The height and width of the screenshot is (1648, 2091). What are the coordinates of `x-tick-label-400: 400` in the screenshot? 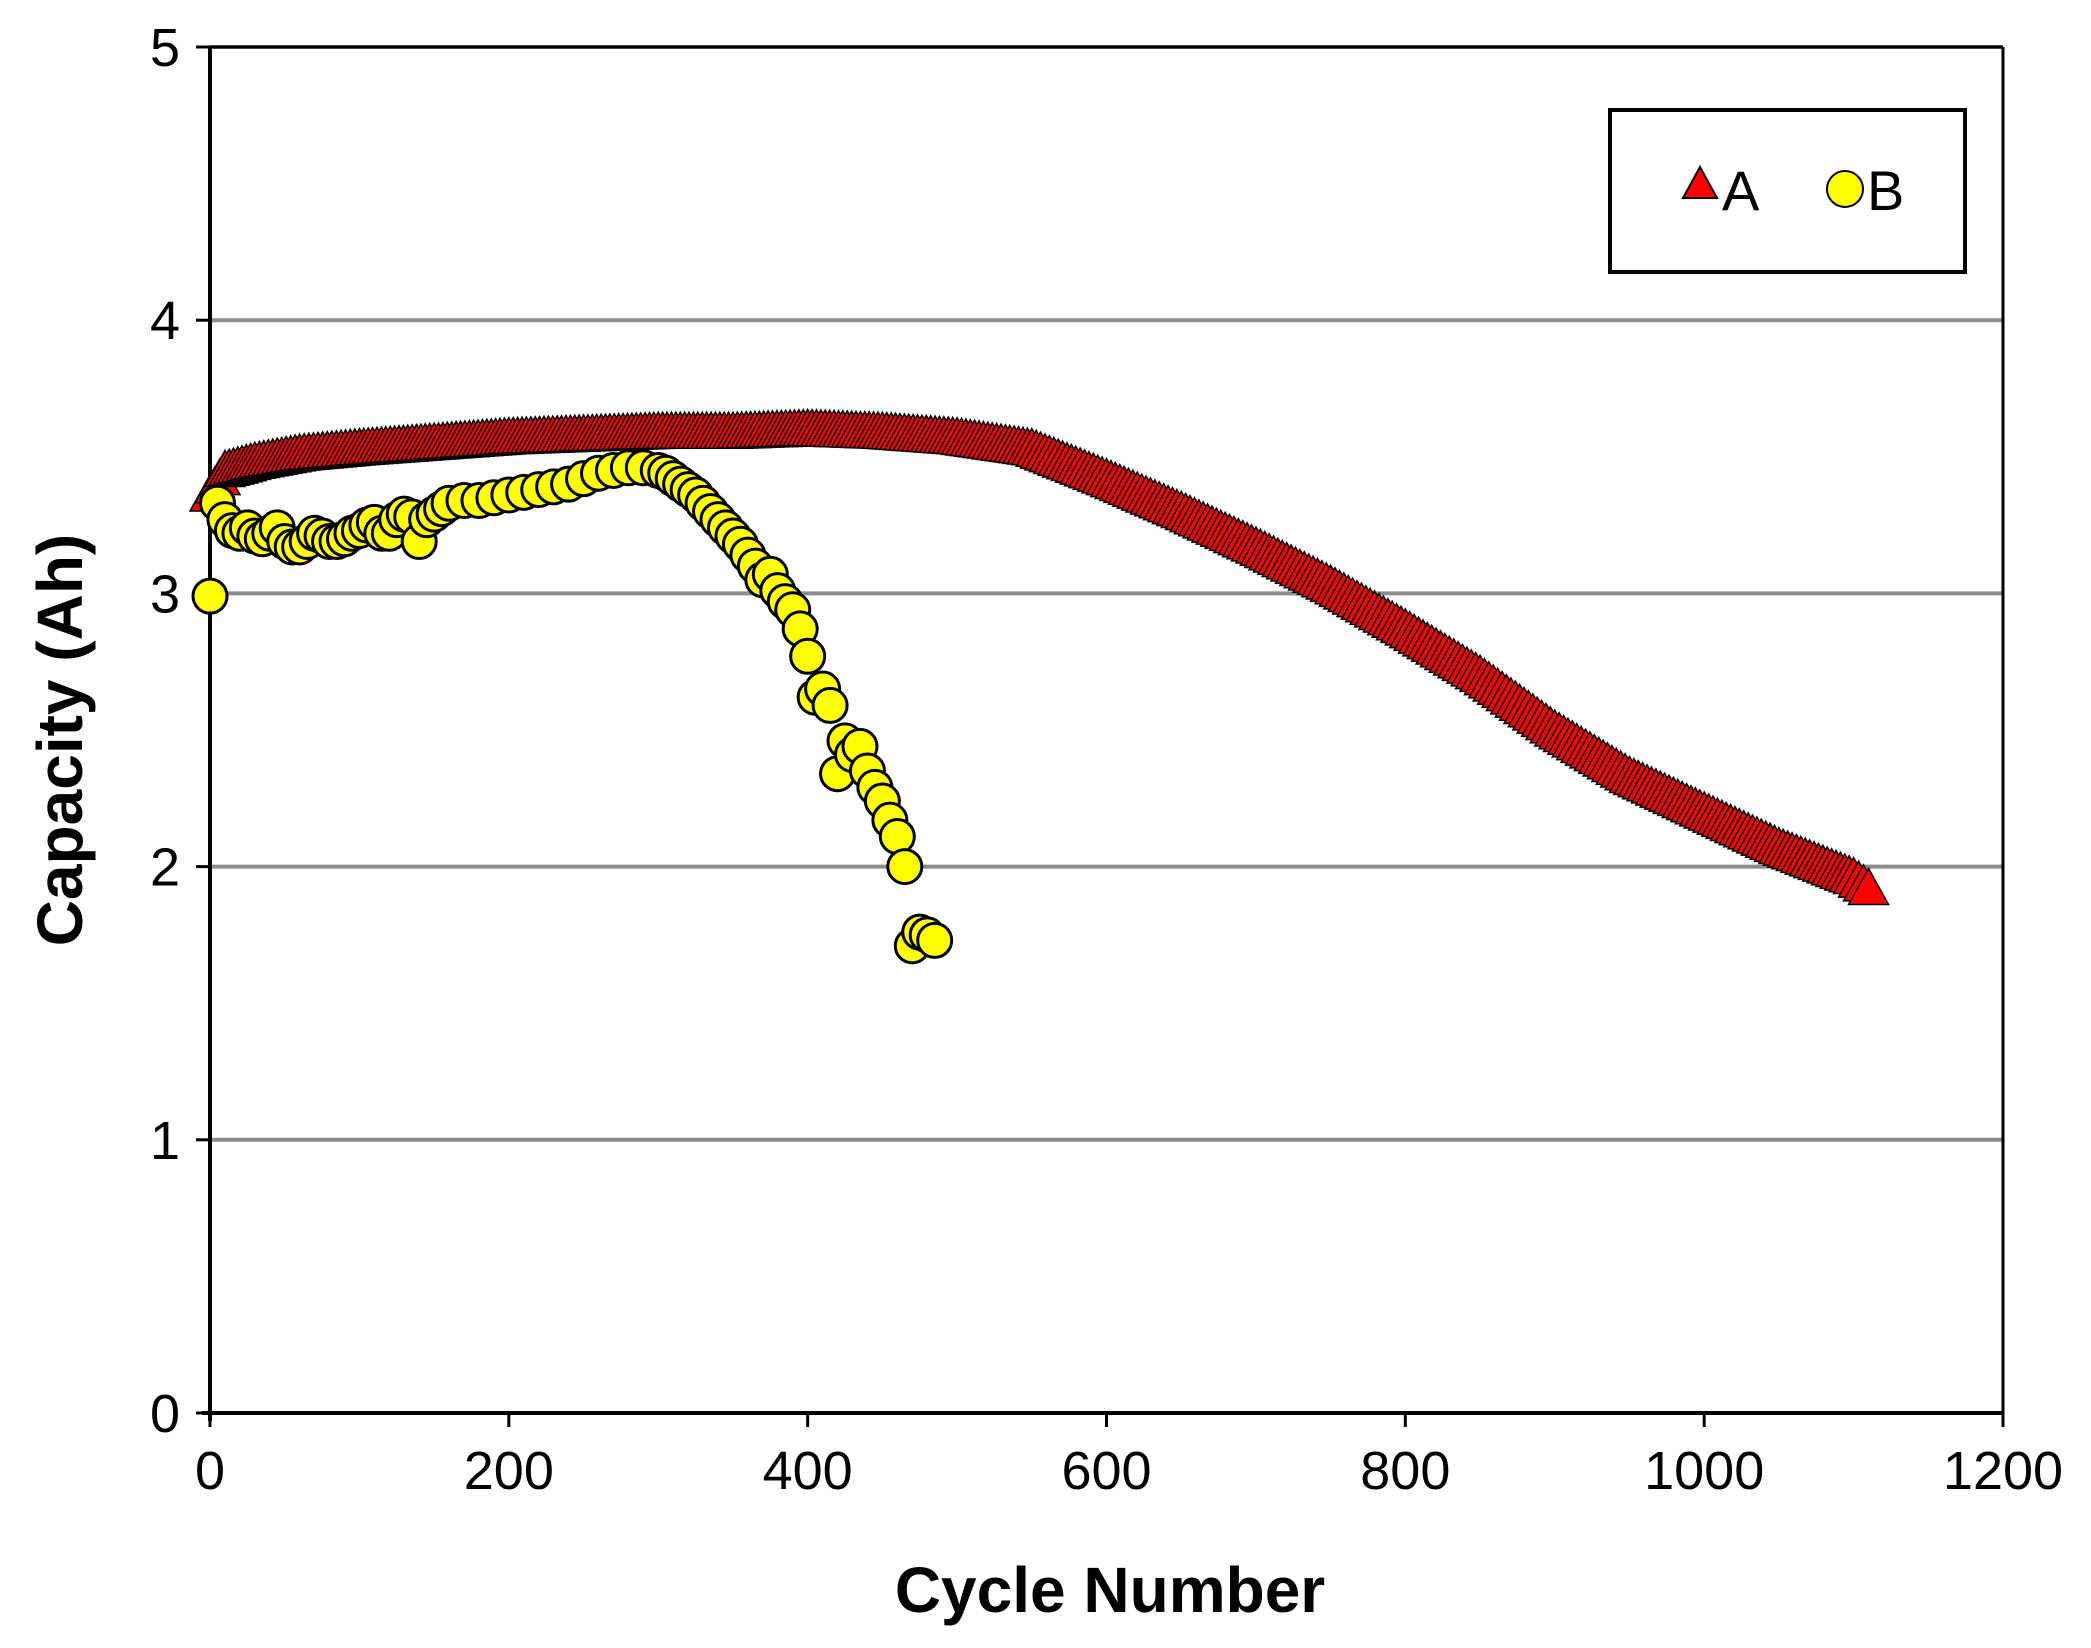 It's located at (808, 1471).